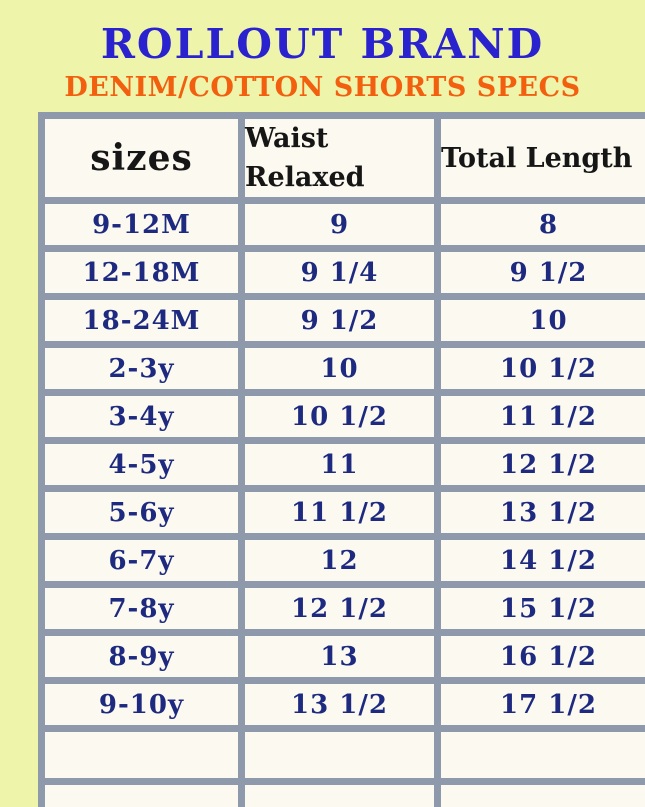 This screenshot has width=645, height=807. Describe the element at coordinates (539, 465) in the screenshot. I see `length-cell: 12 1/2` at that location.